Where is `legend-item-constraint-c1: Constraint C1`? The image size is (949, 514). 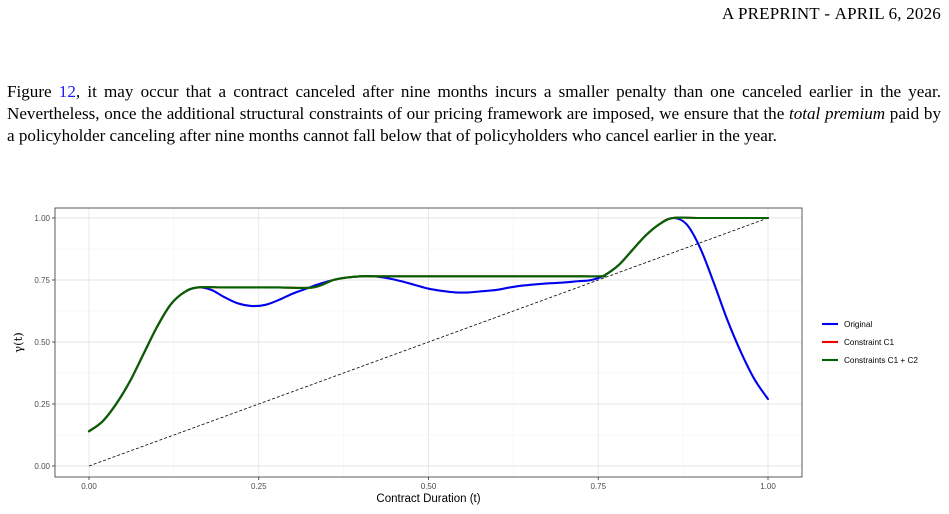
legend-item-constraint-c1: Constraint C1 is located at coordinates (858, 342).